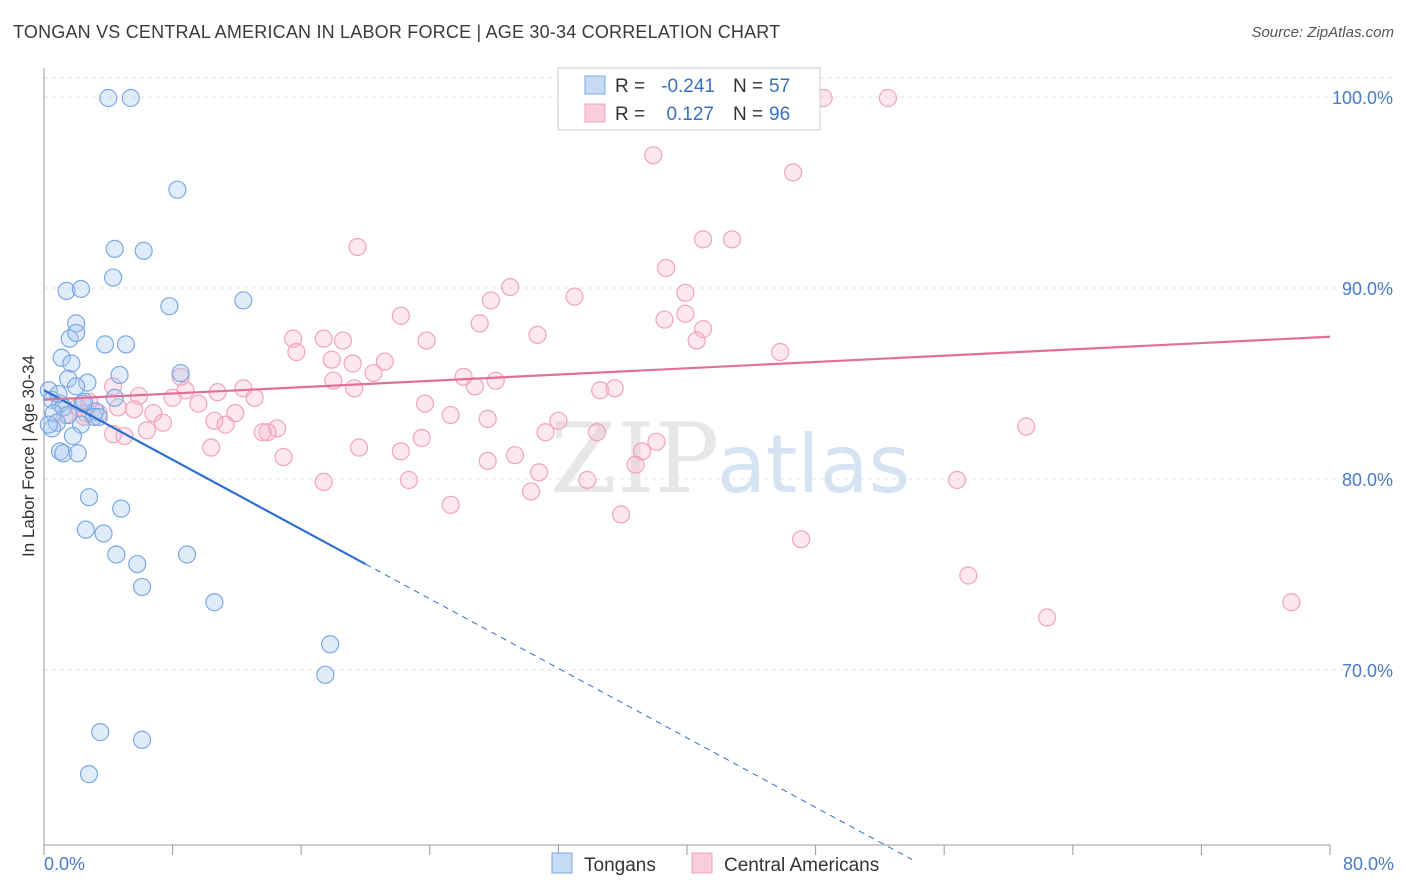 This screenshot has height=892, width=1406. What do you see at coordinates (1367, 480) in the screenshot?
I see `y-tick-label-80: 80.0%` at bounding box center [1367, 480].